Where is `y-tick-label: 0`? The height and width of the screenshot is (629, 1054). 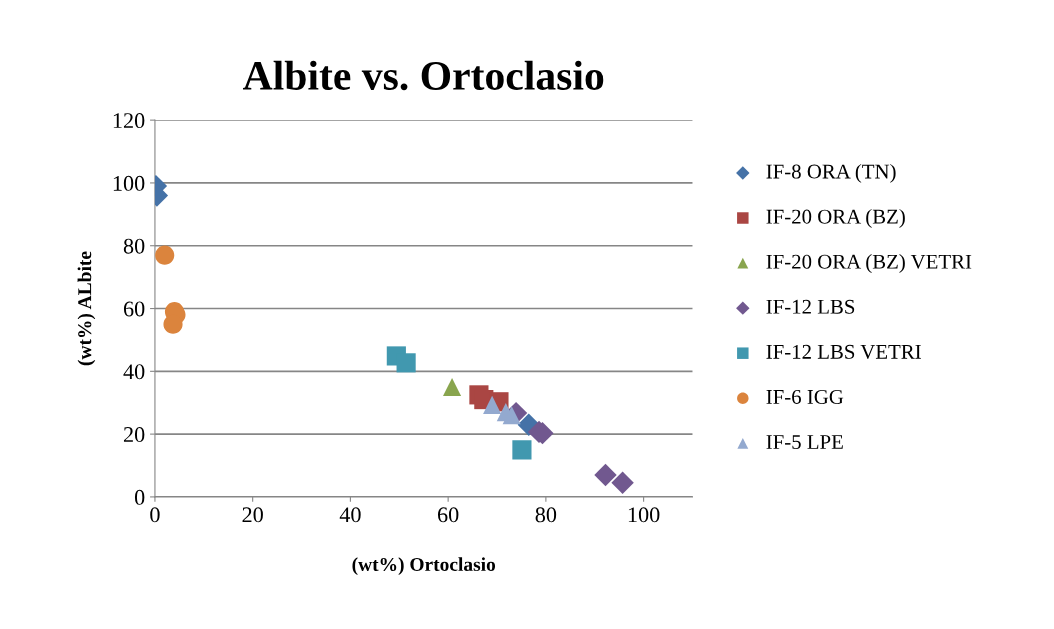 y-tick-label: 0 is located at coordinates (139, 497).